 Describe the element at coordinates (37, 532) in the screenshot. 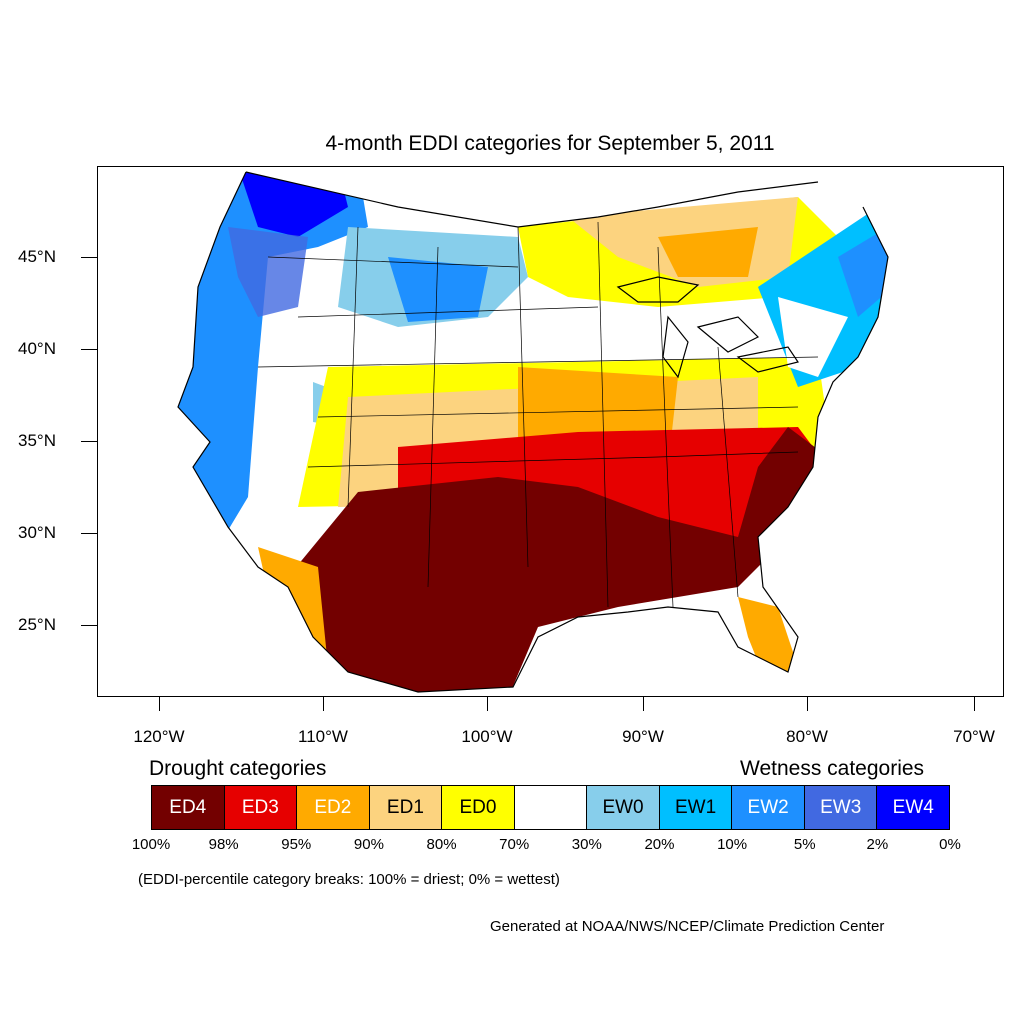

I see `lat-label-30: 30°N` at that location.